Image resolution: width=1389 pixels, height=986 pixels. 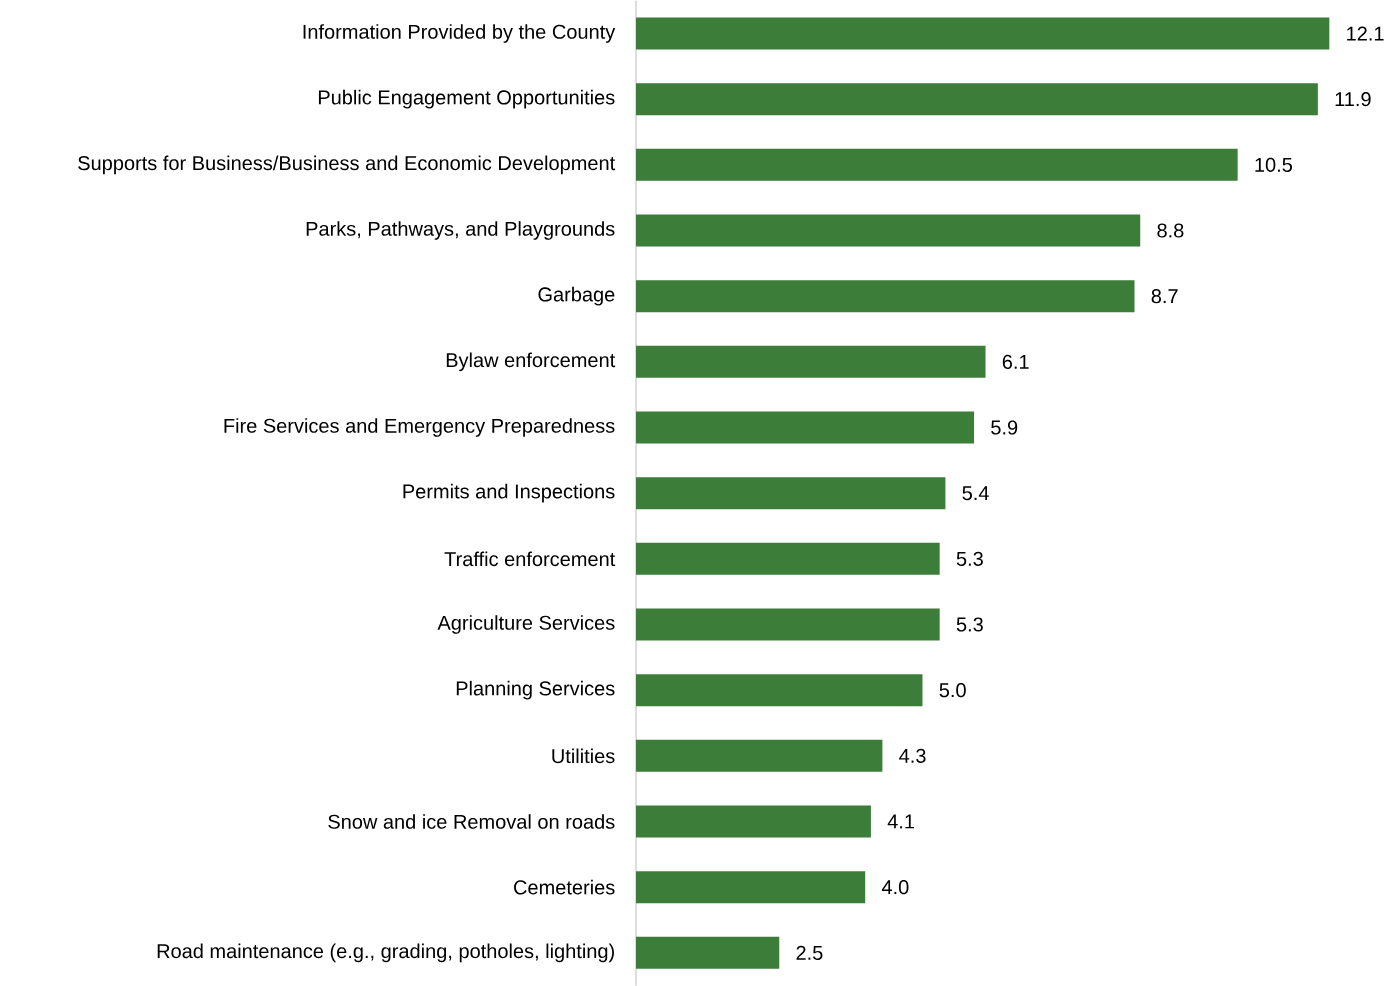 I want to click on data-label: 8.7, so click(x=1164, y=296).